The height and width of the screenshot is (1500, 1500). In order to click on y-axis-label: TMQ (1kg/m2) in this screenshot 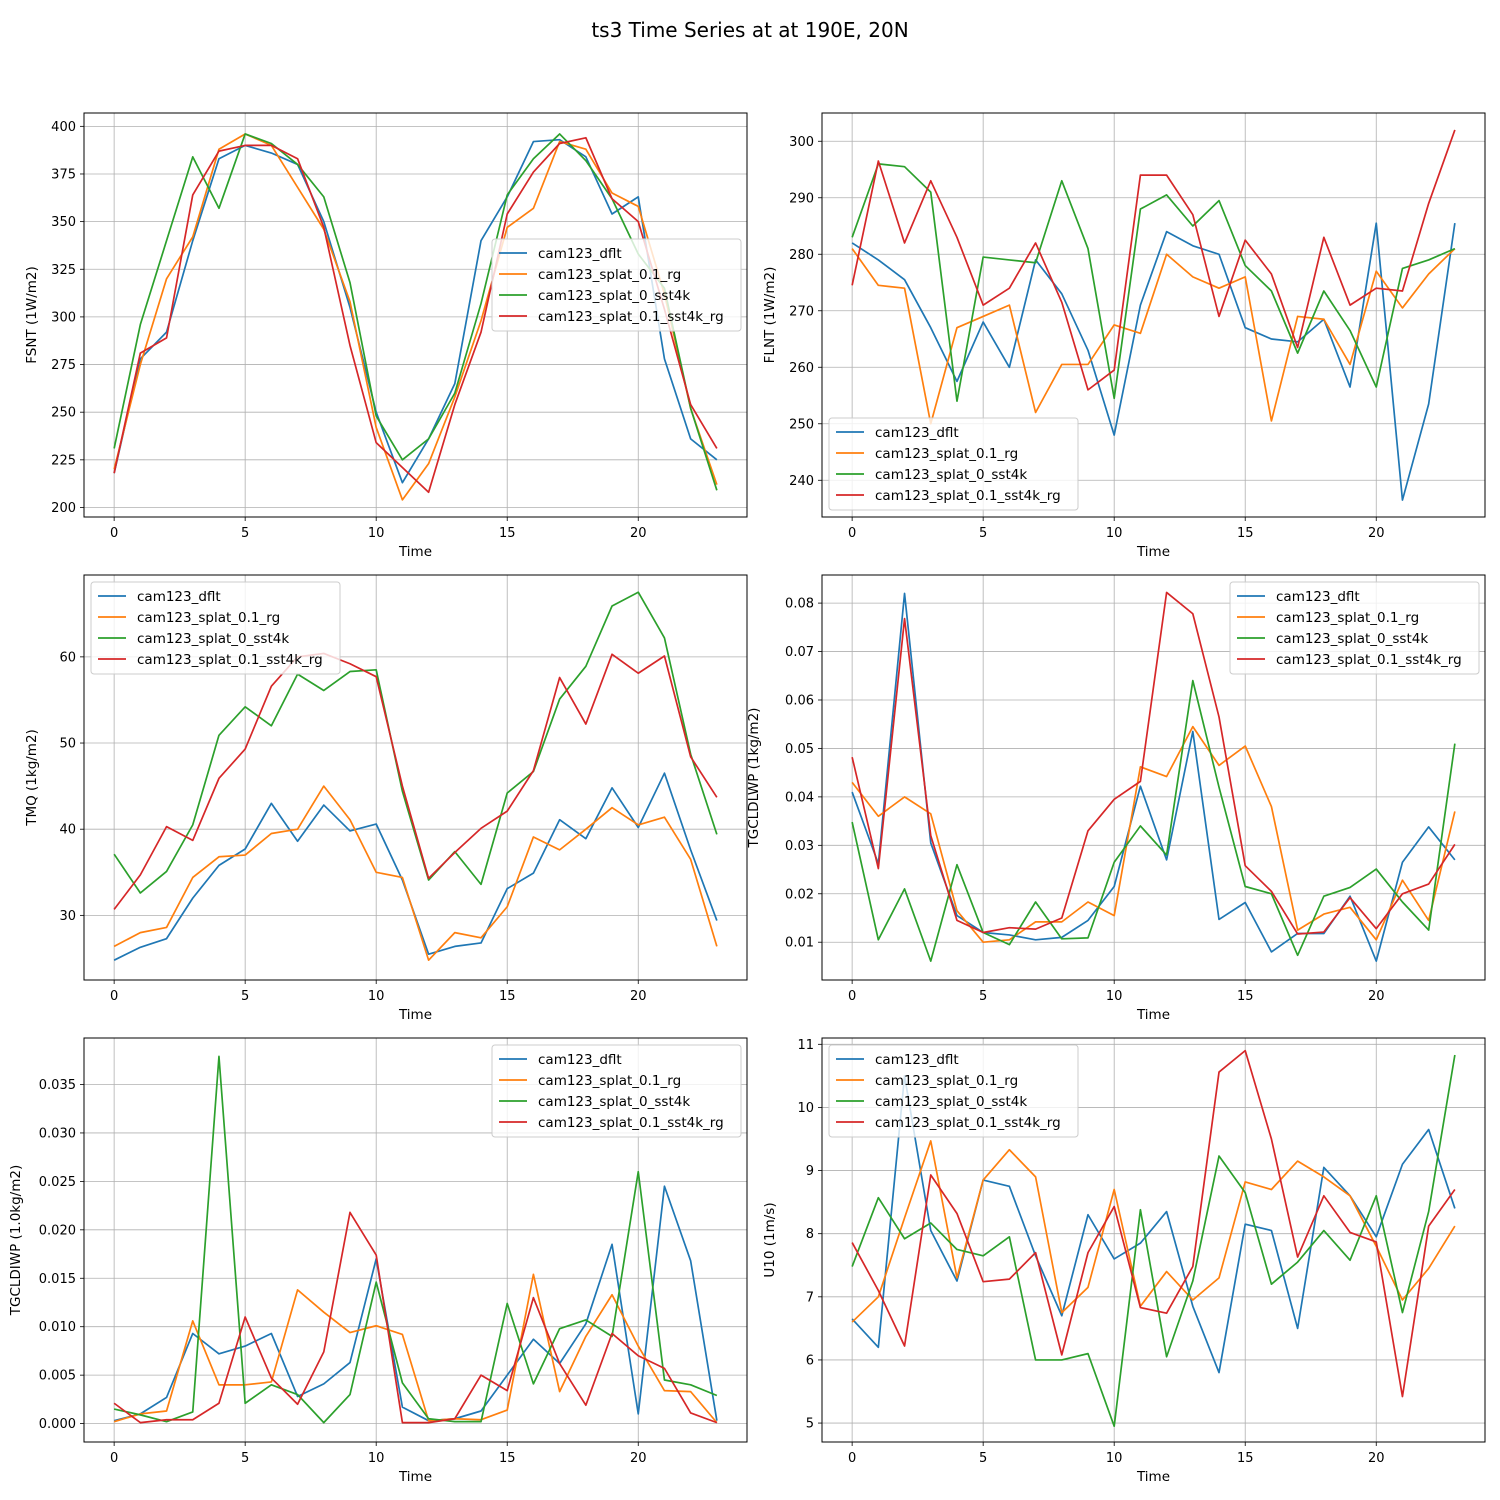, I will do `click(32, 778)`.